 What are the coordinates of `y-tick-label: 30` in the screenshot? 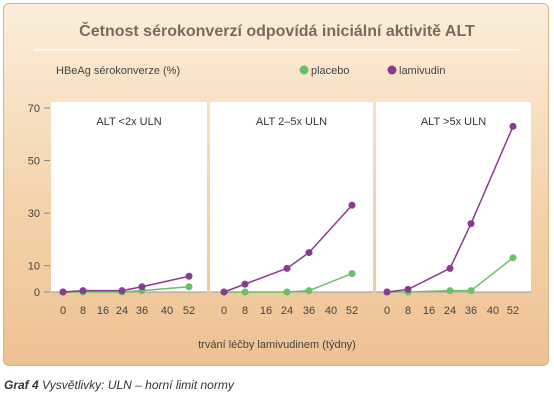 It's located at (34, 214).